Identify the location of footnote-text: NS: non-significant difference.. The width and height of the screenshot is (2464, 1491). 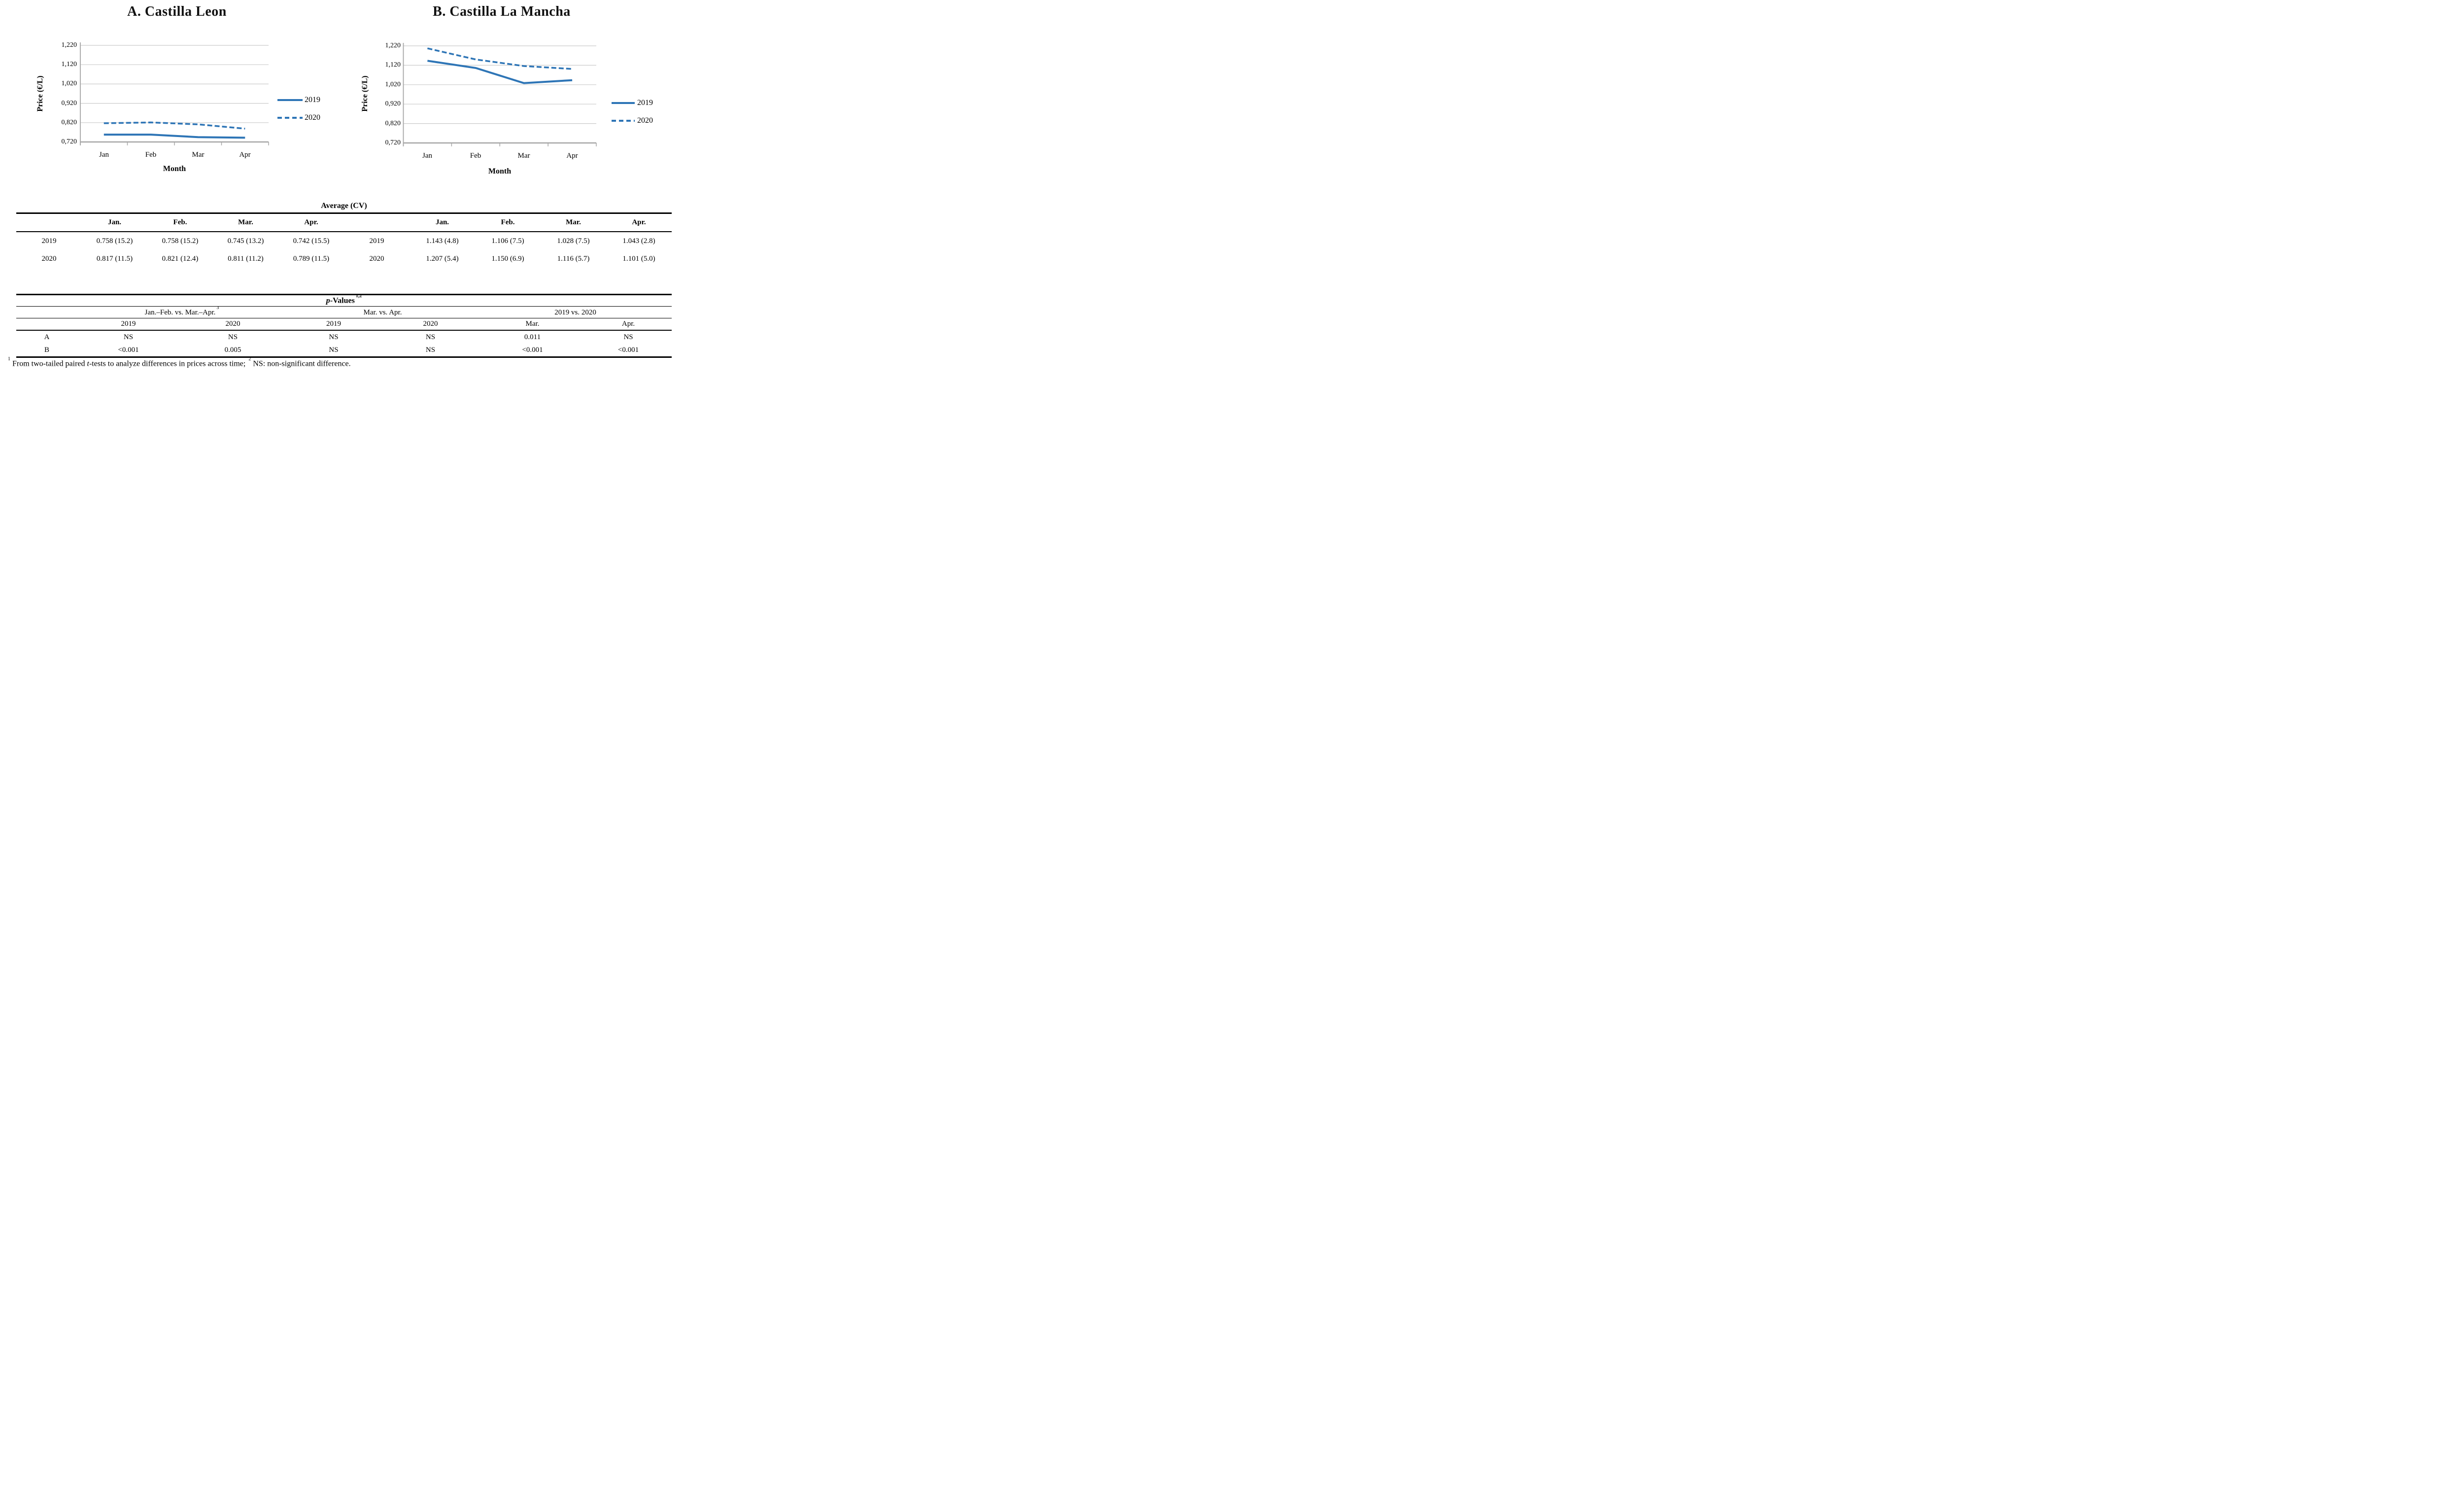
(301, 363).